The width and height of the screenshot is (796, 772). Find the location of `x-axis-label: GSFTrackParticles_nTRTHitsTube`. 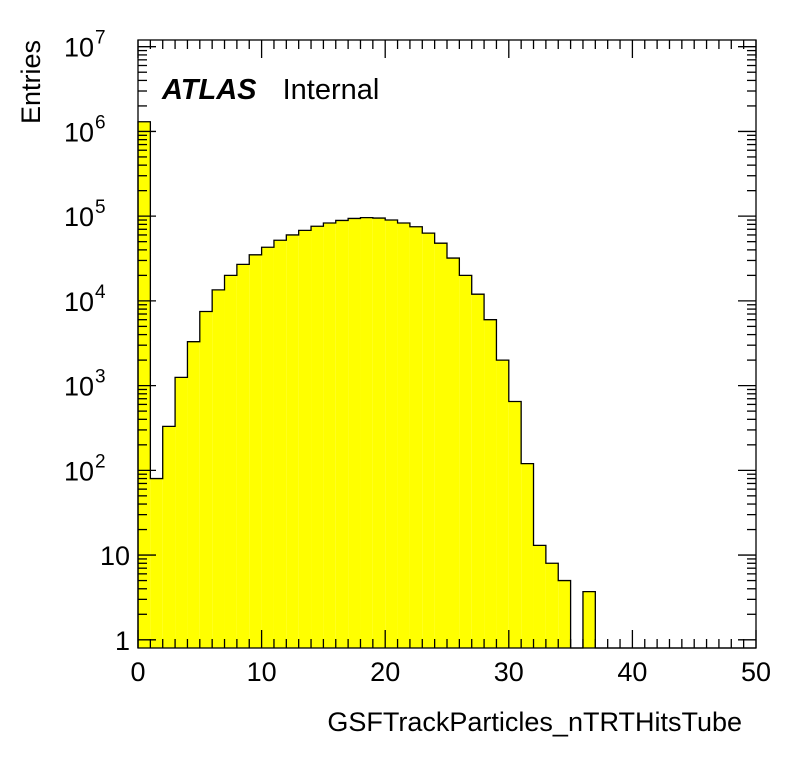

x-axis-label: GSFTrackParticles_nTRTHitsTube is located at coordinates (534, 722).